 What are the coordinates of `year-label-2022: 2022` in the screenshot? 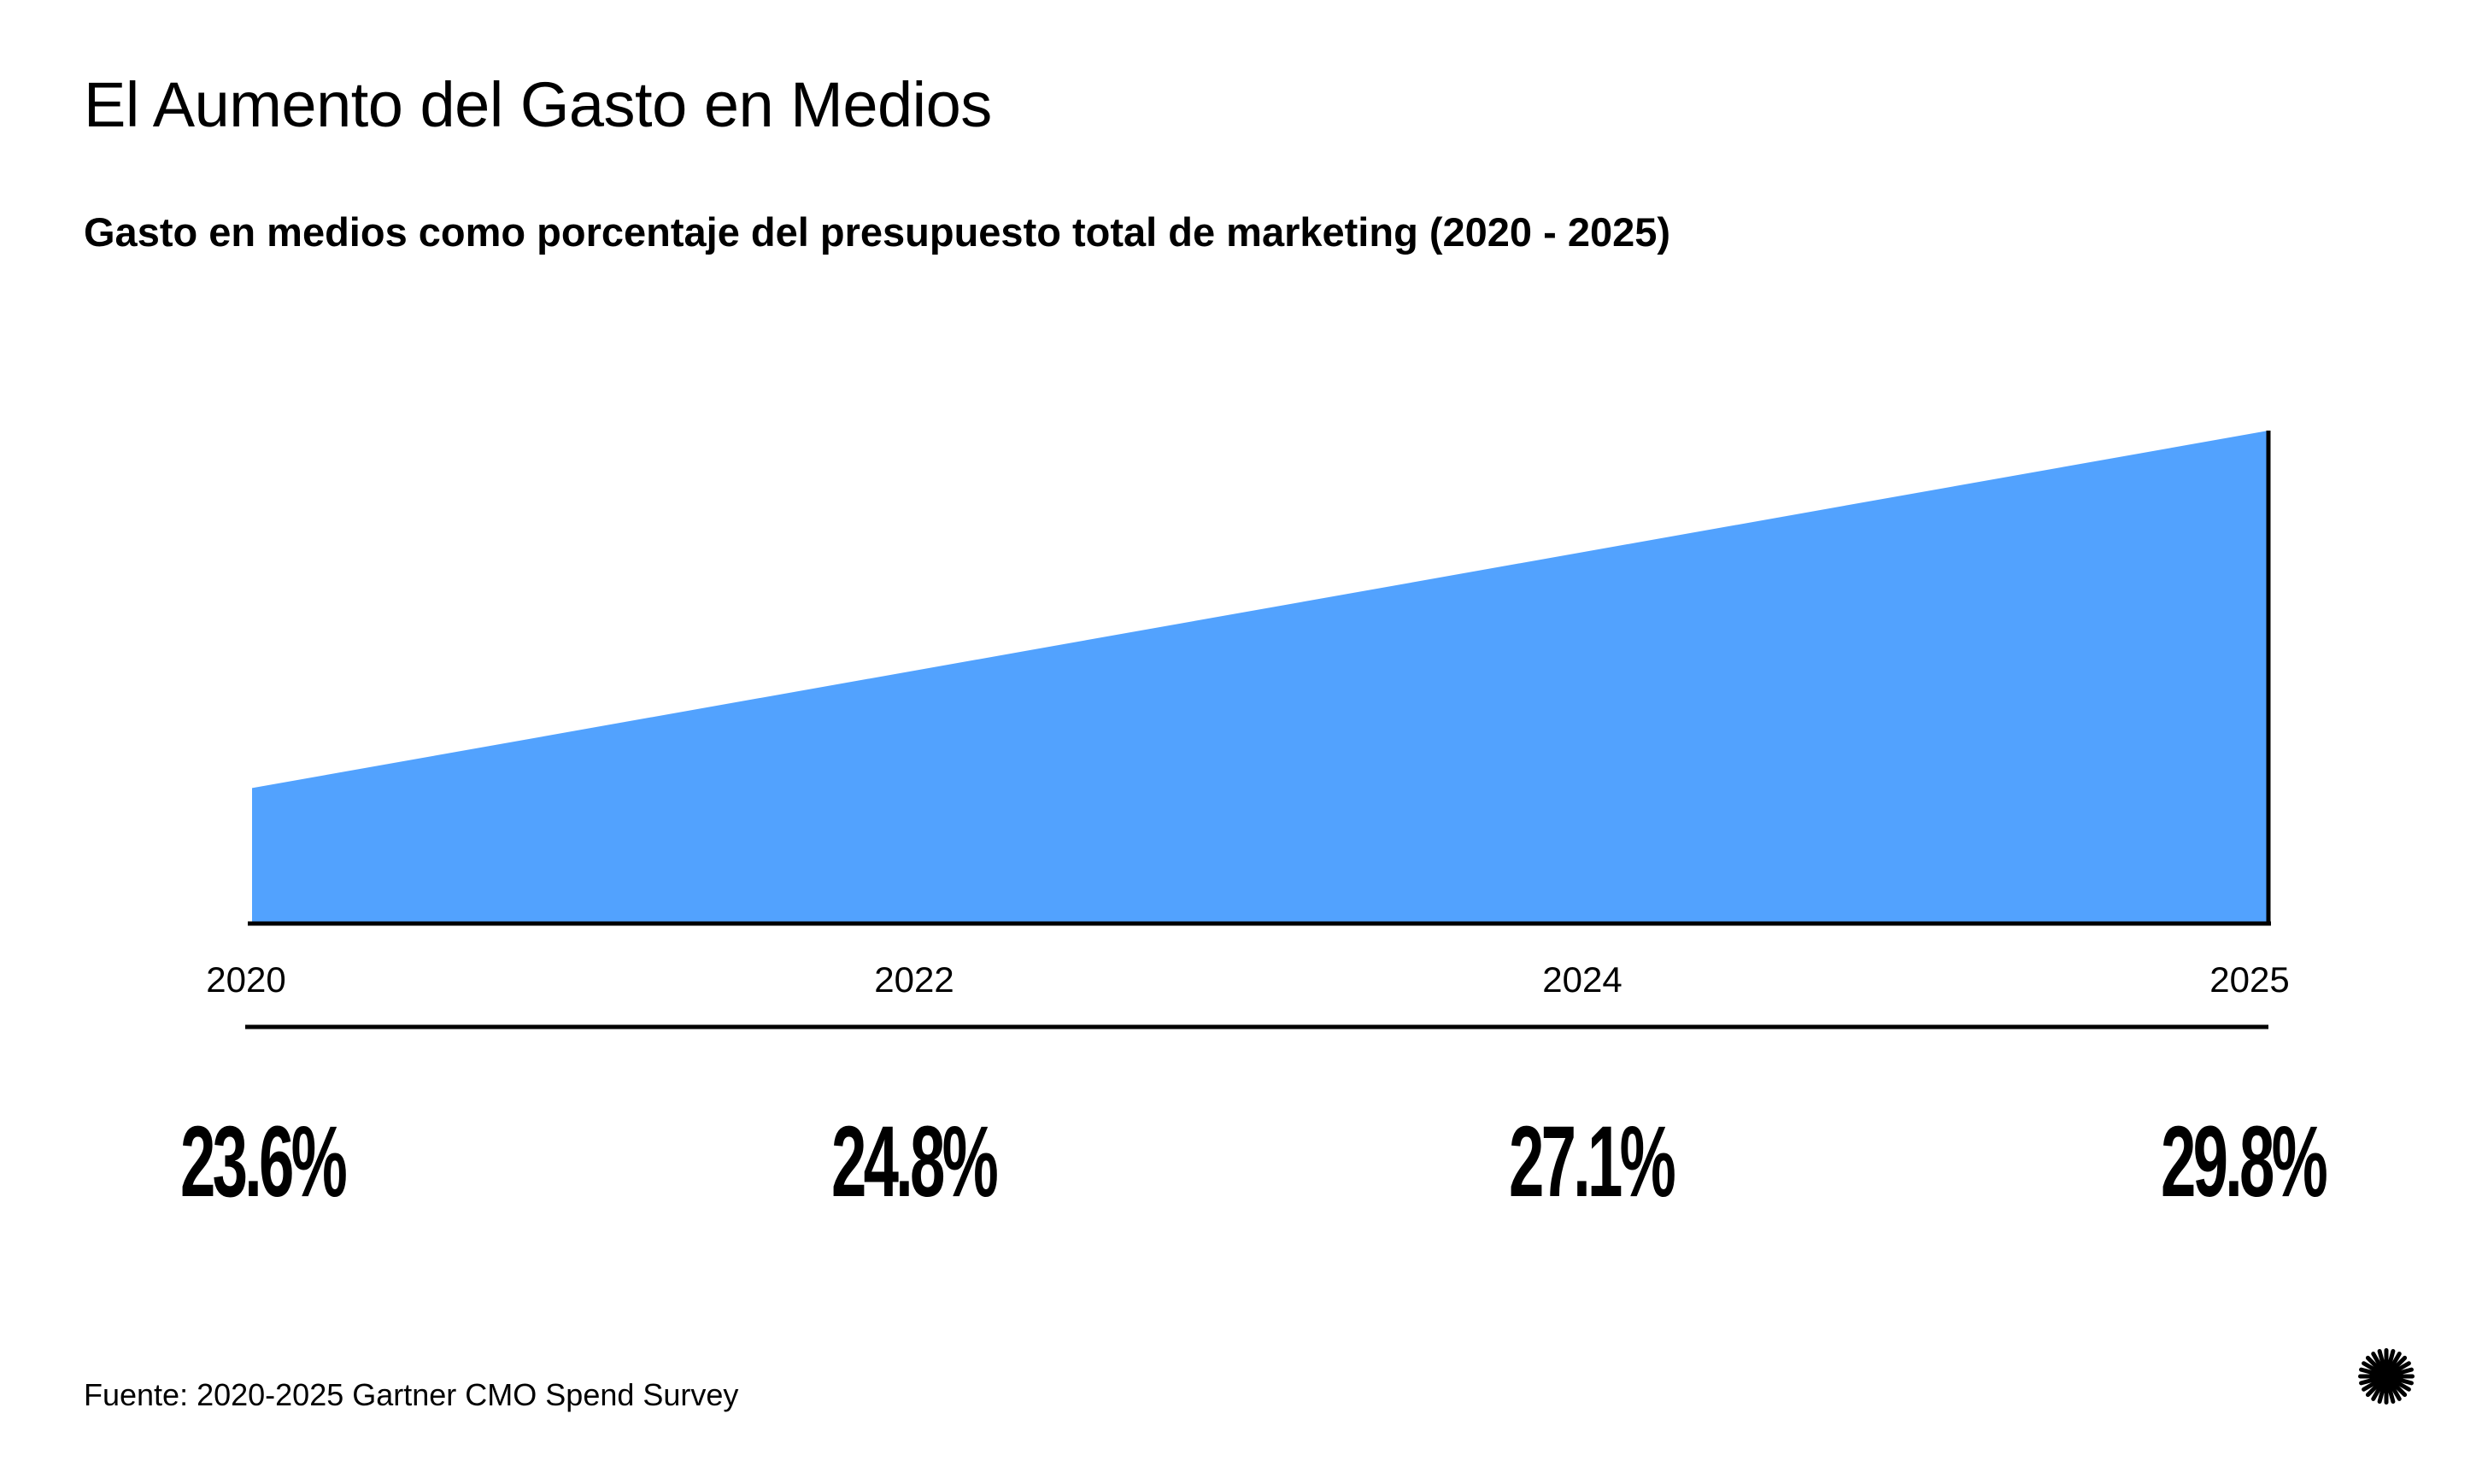 It's located at (914, 979).